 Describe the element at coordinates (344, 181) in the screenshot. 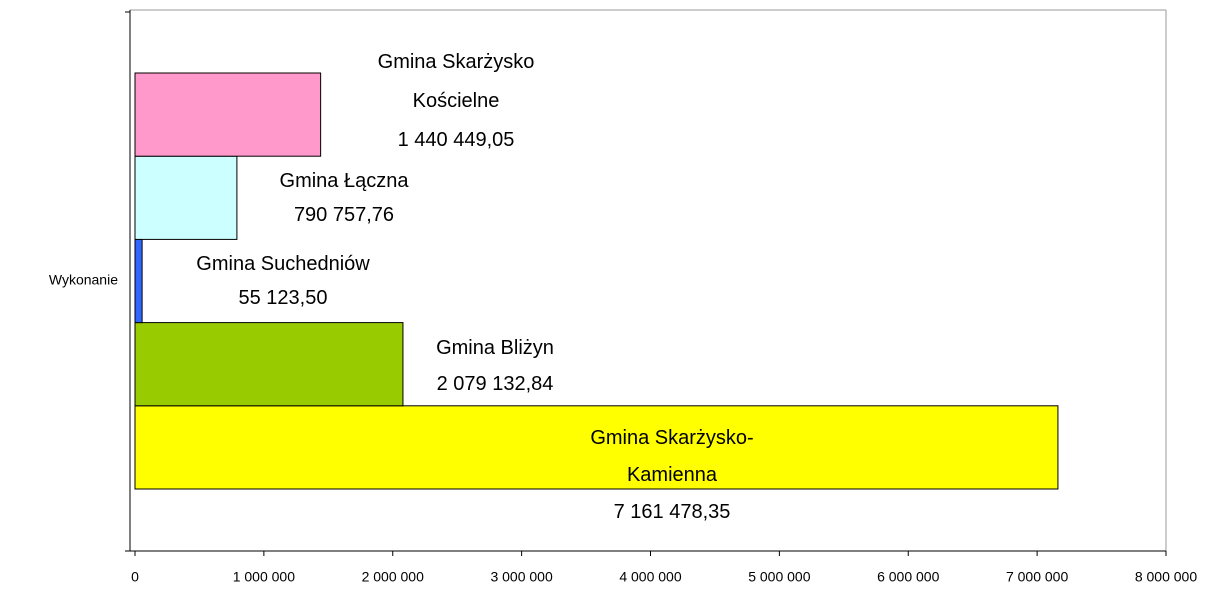

I see `series-label: Gmina Łączna` at that location.